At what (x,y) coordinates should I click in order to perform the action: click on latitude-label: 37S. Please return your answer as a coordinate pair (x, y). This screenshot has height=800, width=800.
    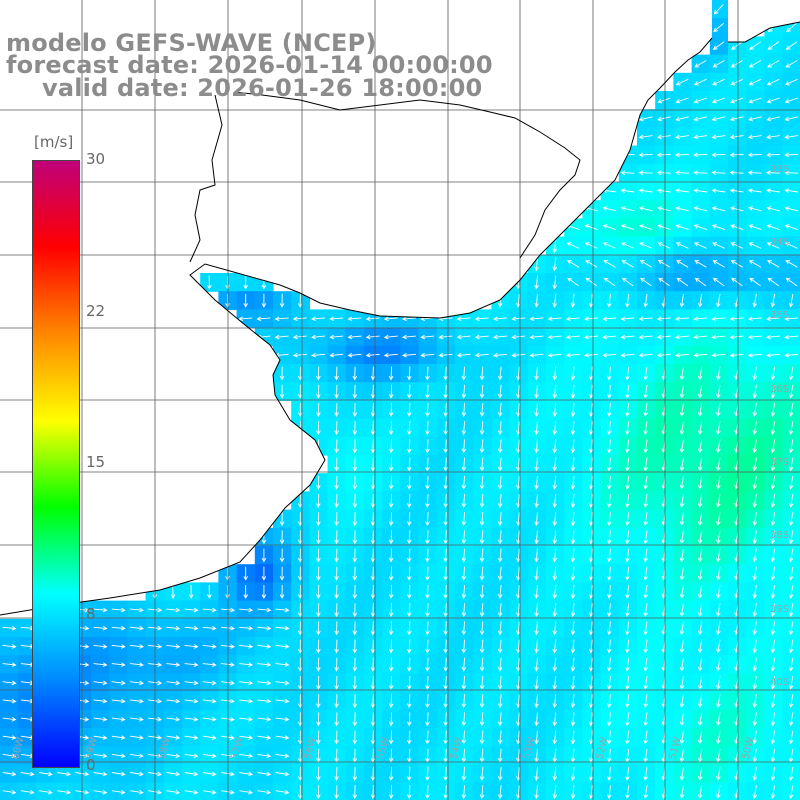
    Looking at the image, I should click on (779, 462).